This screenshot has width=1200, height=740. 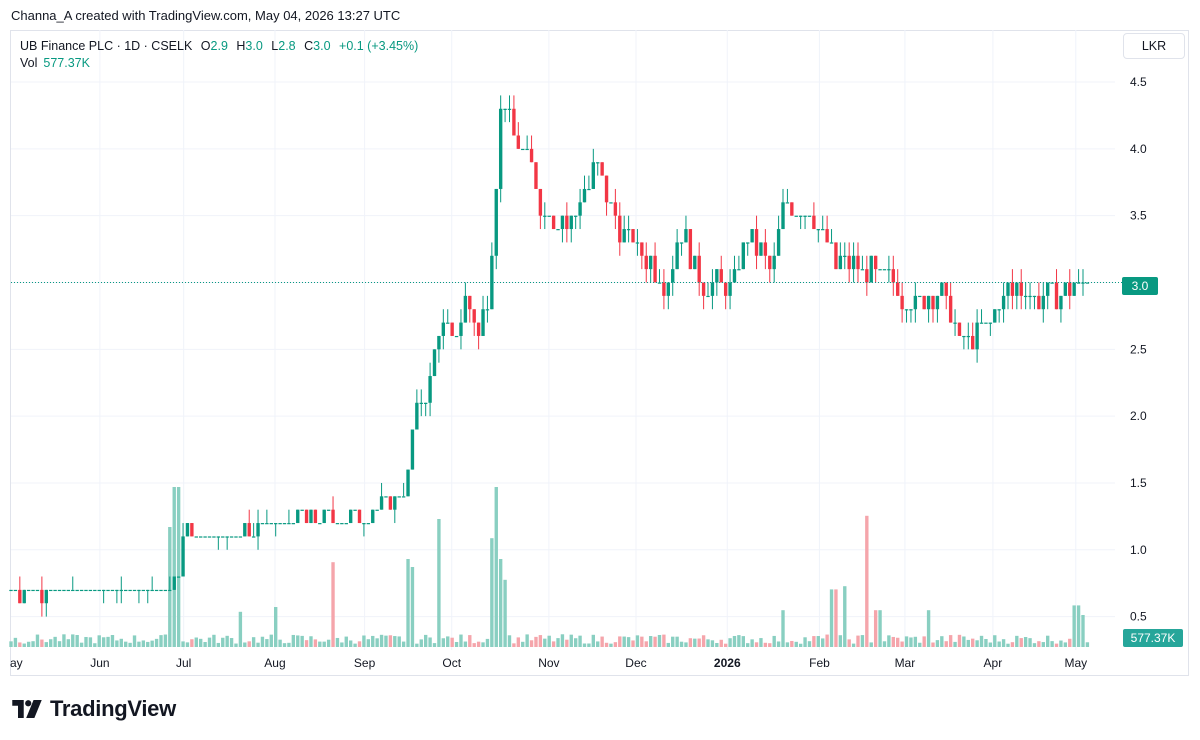 What do you see at coordinates (1138, 617) in the screenshot?
I see `y-tick-label: 0.5` at bounding box center [1138, 617].